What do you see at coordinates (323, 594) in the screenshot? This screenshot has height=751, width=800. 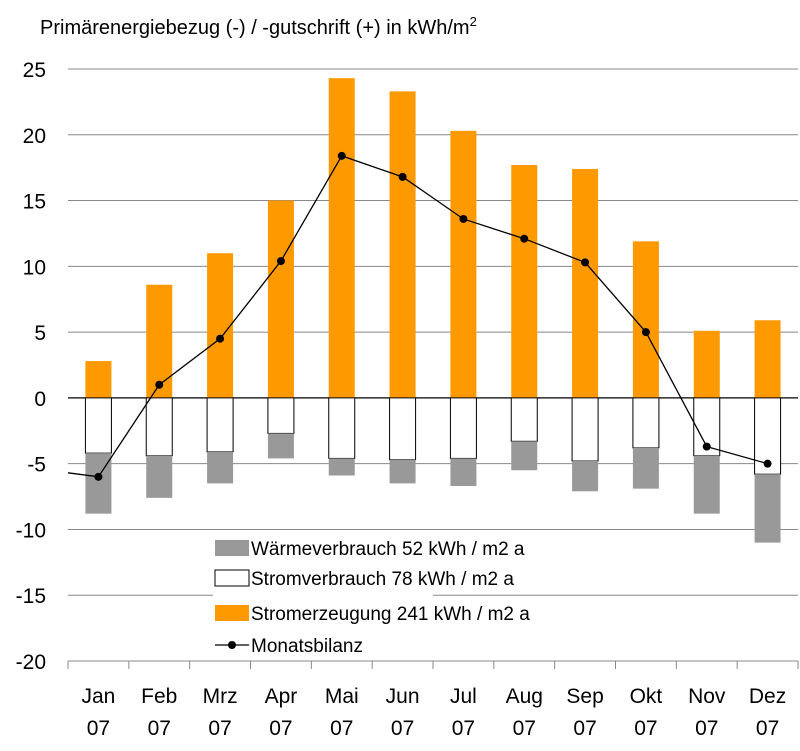 I see `legend-background` at bounding box center [323, 594].